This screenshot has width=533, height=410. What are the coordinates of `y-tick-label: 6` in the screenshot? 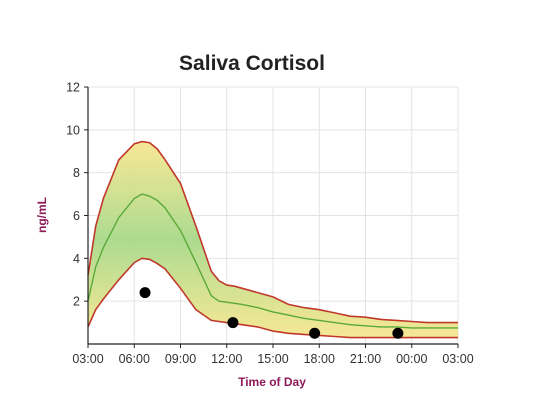 It's located at (76, 216).